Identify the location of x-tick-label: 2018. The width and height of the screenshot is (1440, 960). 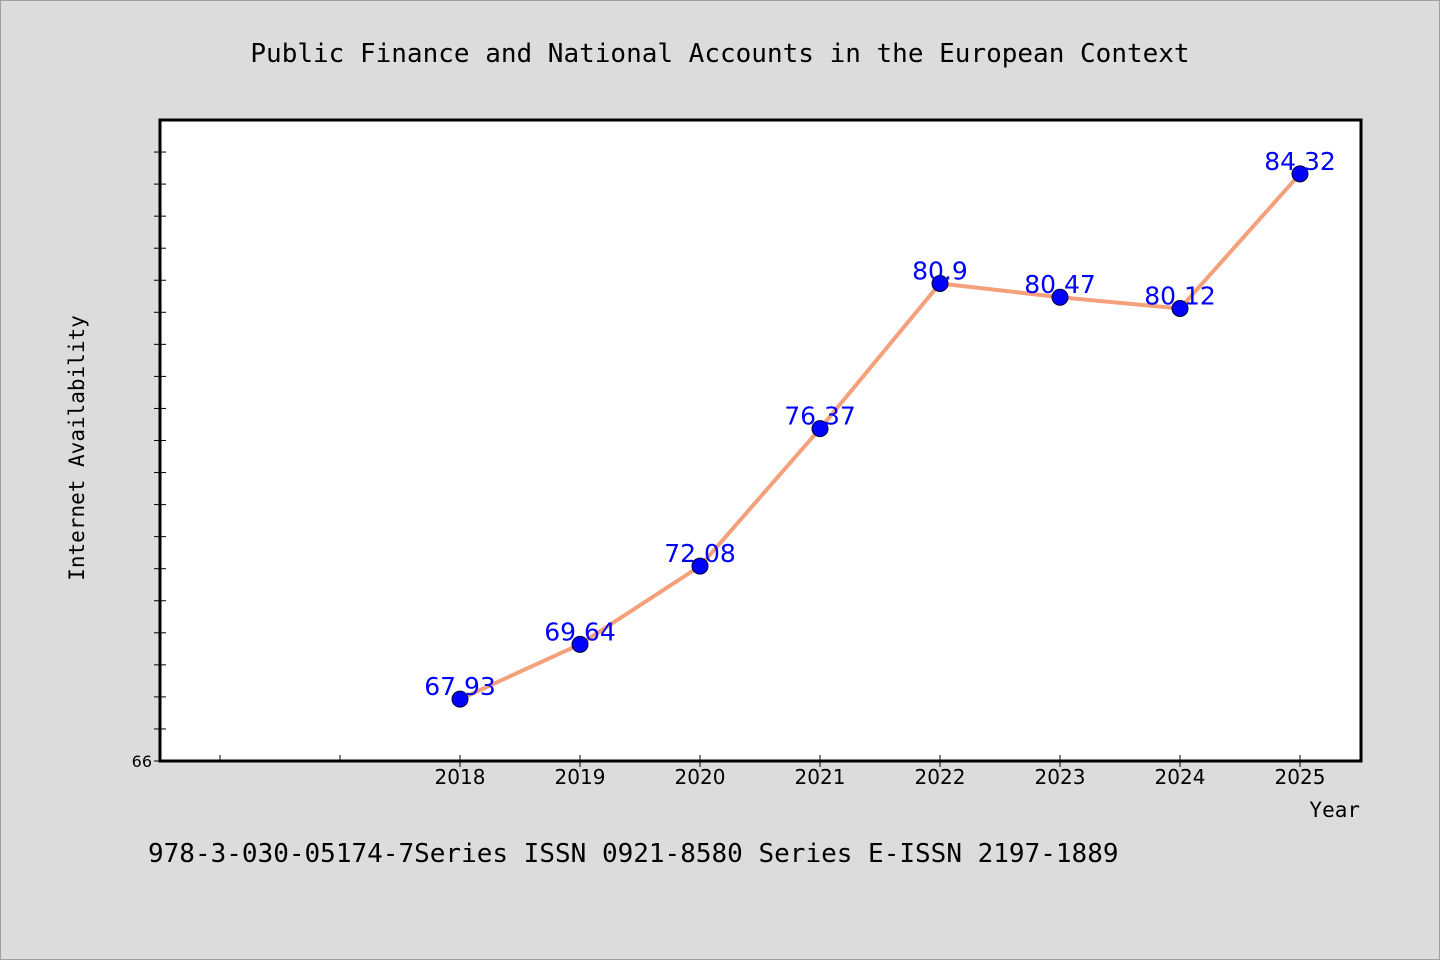
(460, 777).